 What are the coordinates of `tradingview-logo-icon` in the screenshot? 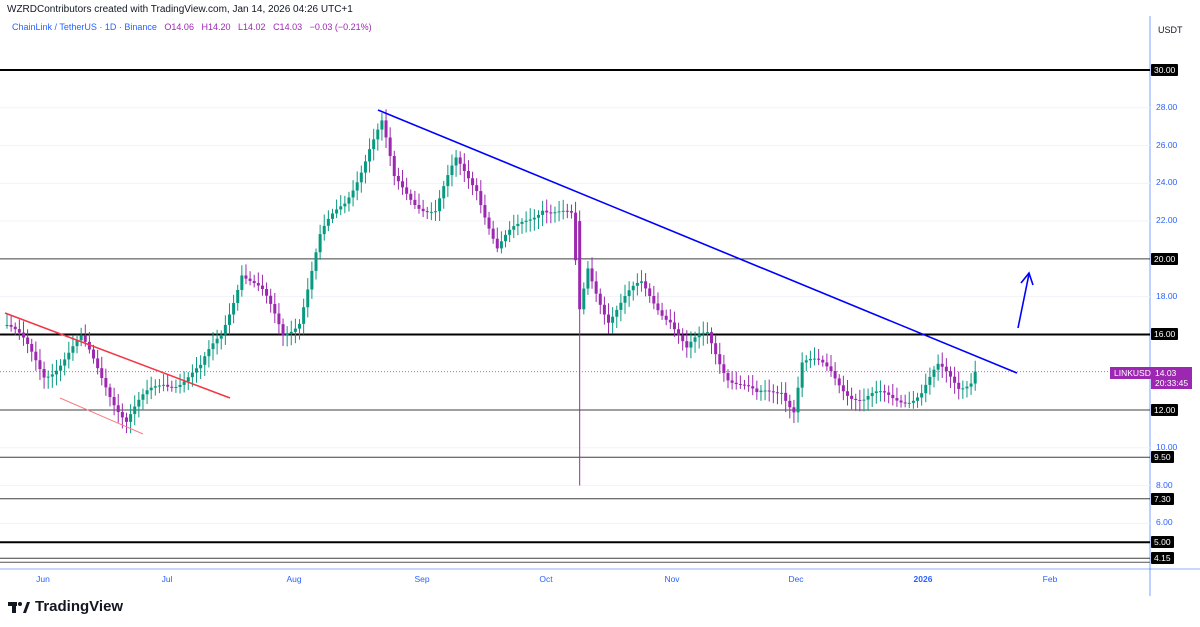 It's located at (19, 607).